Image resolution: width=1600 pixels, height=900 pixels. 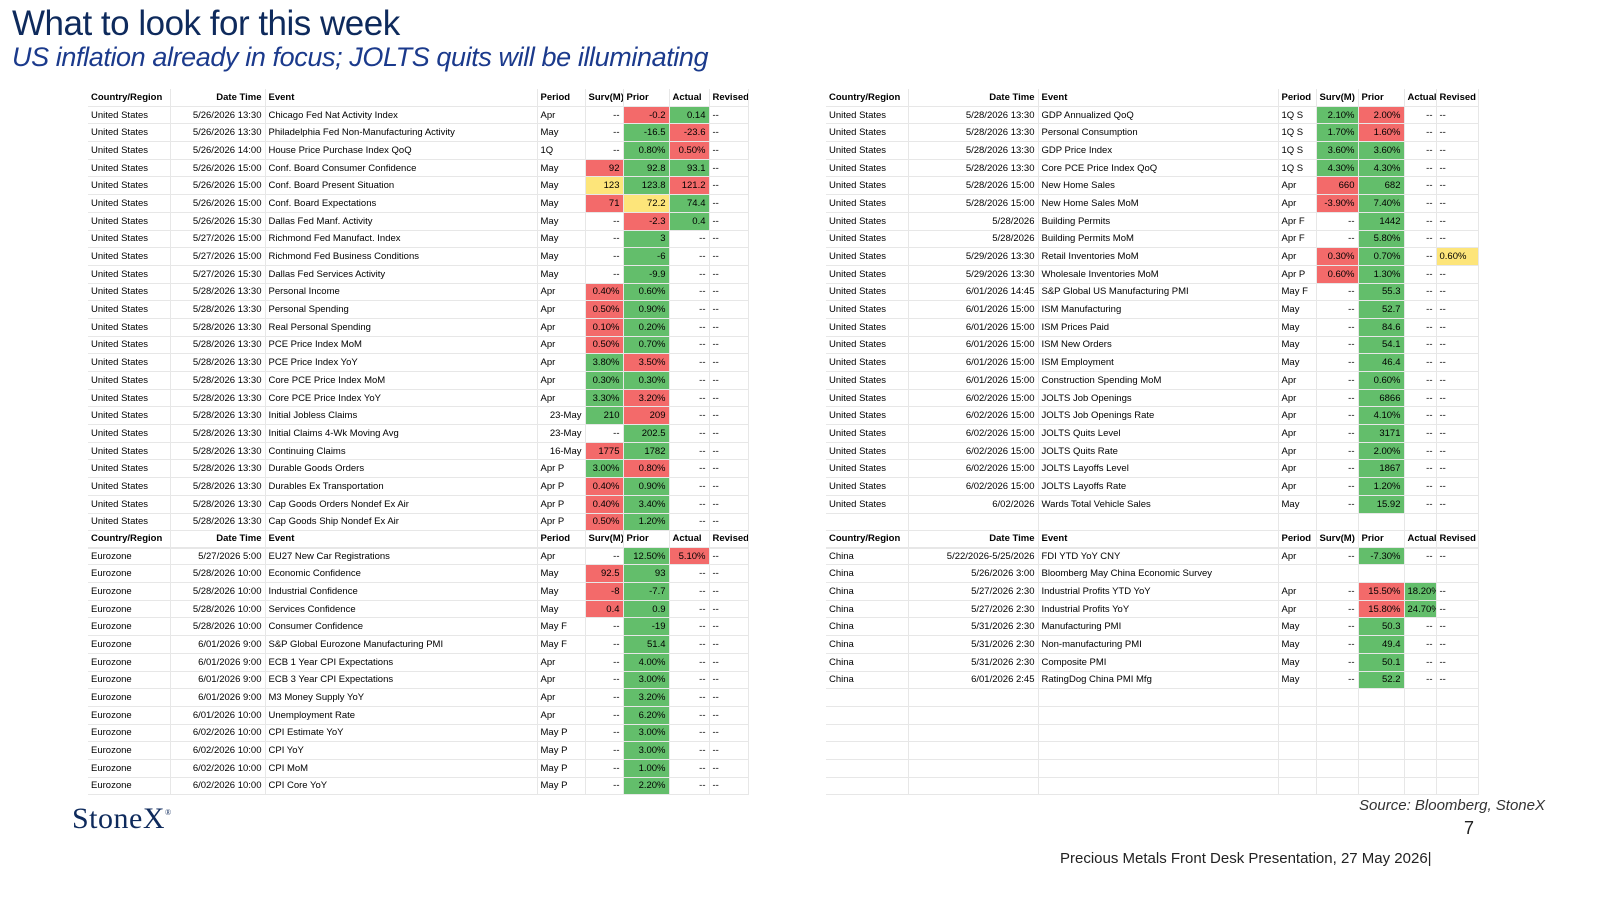 What do you see at coordinates (646, 398) in the screenshot?
I see `prior-cell: 3.20%` at bounding box center [646, 398].